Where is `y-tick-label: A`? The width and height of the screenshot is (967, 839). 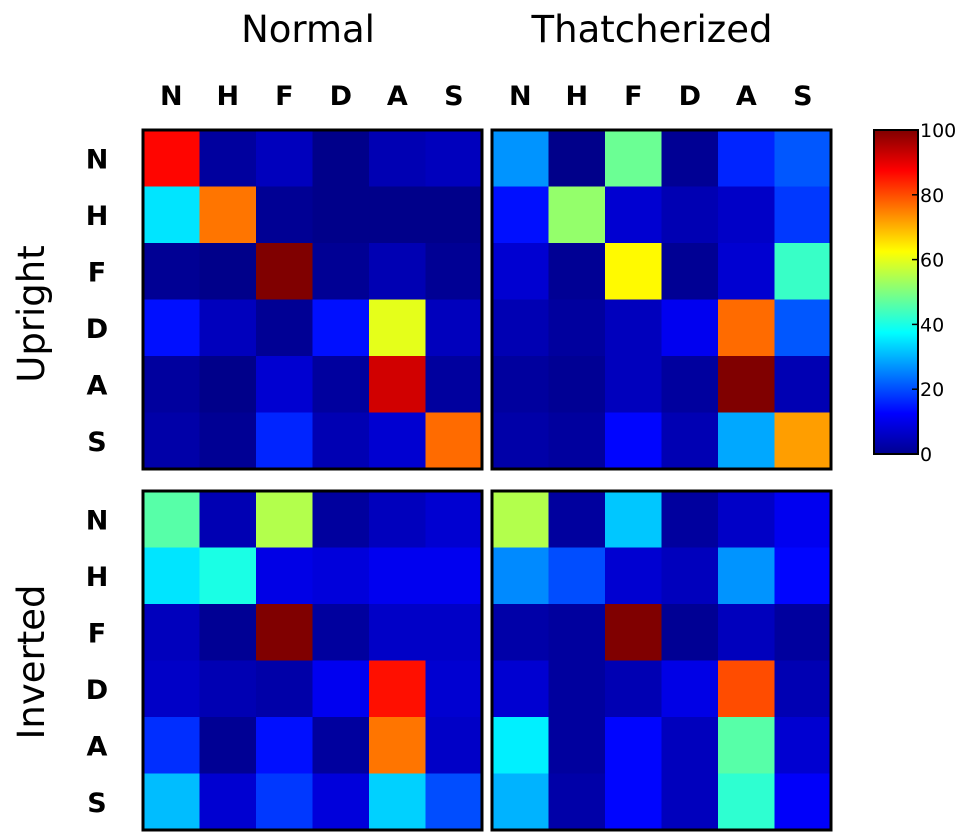 y-tick-label: A is located at coordinates (97, 385).